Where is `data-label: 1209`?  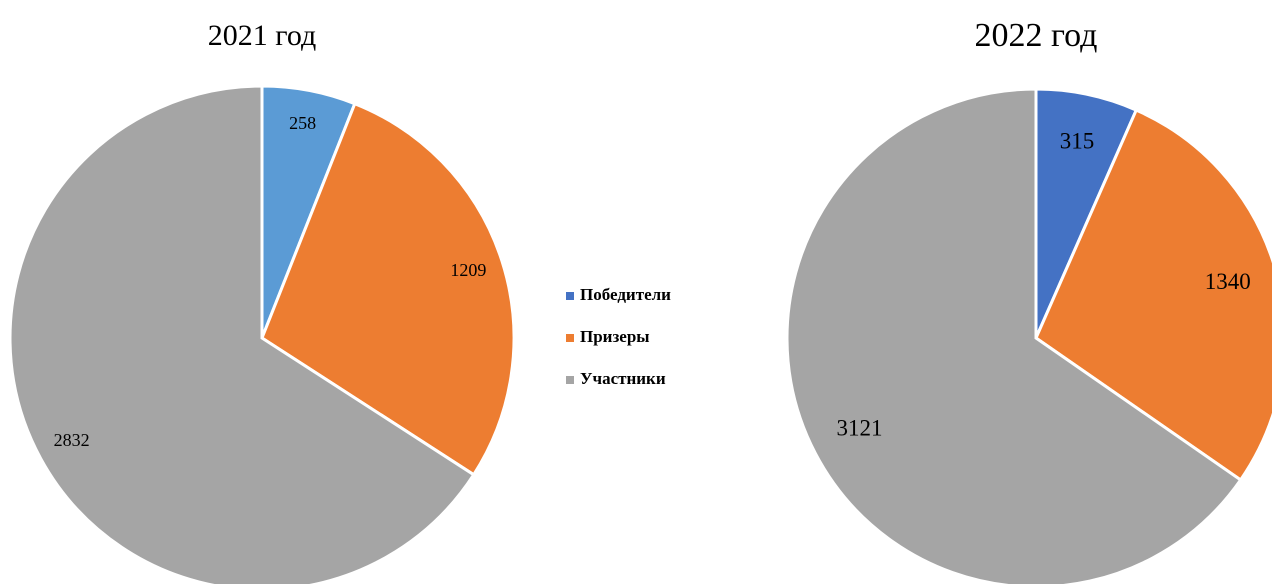
data-label: 1209 is located at coordinates (468, 270).